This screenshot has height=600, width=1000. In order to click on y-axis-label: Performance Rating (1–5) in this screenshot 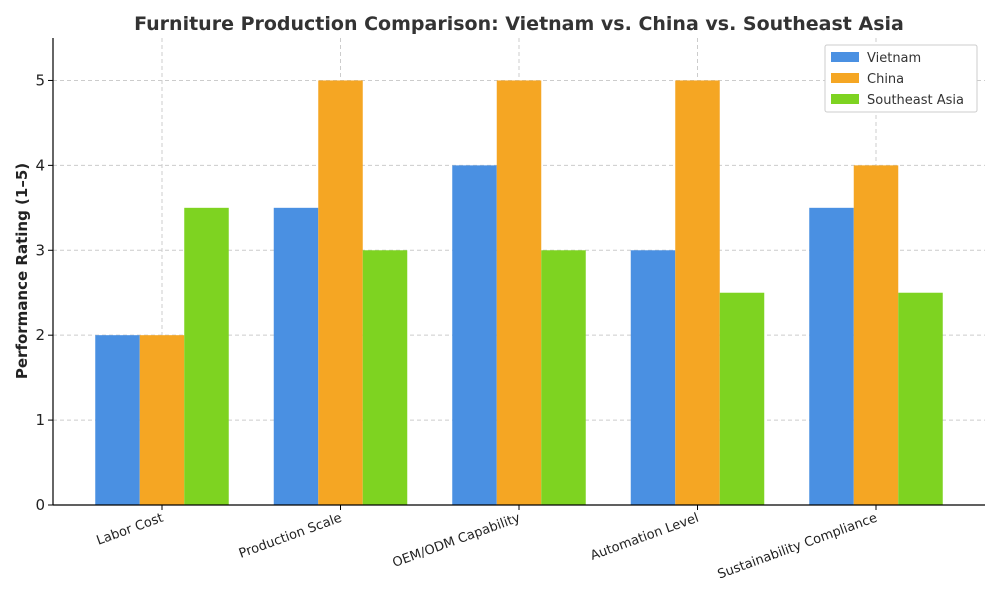, I will do `click(22, 271)`.